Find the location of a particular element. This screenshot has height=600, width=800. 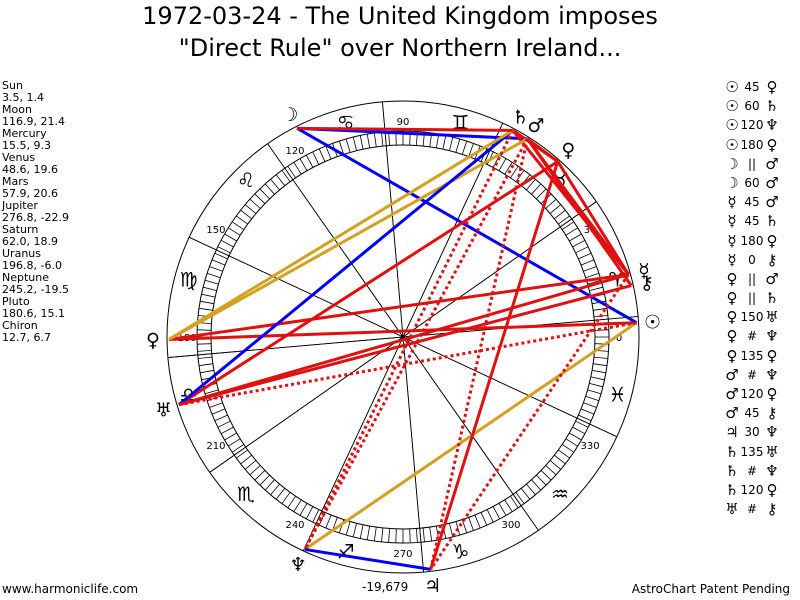

degree-label: 90 is located at coordinates (403, 122).